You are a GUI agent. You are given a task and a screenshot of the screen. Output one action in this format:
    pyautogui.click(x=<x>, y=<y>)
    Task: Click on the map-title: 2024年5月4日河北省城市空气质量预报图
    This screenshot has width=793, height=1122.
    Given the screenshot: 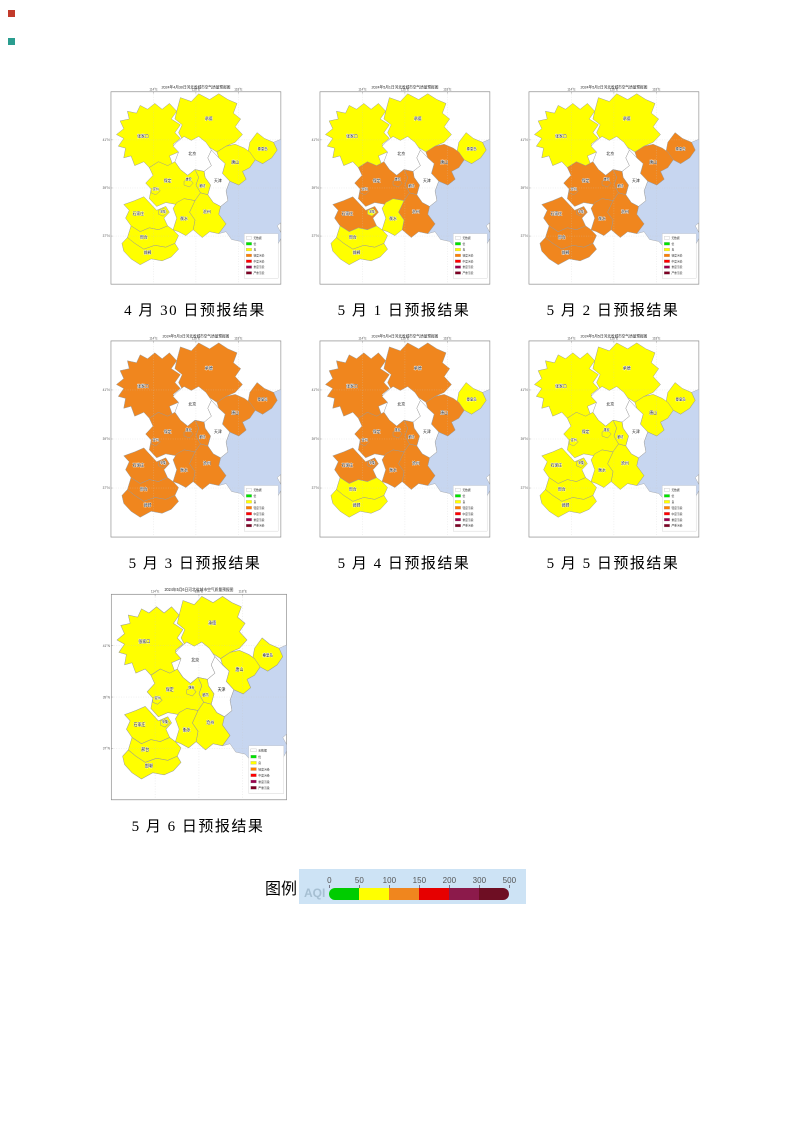 What is the action you would take?
    pyautogui.click(x=405, y=335)
    